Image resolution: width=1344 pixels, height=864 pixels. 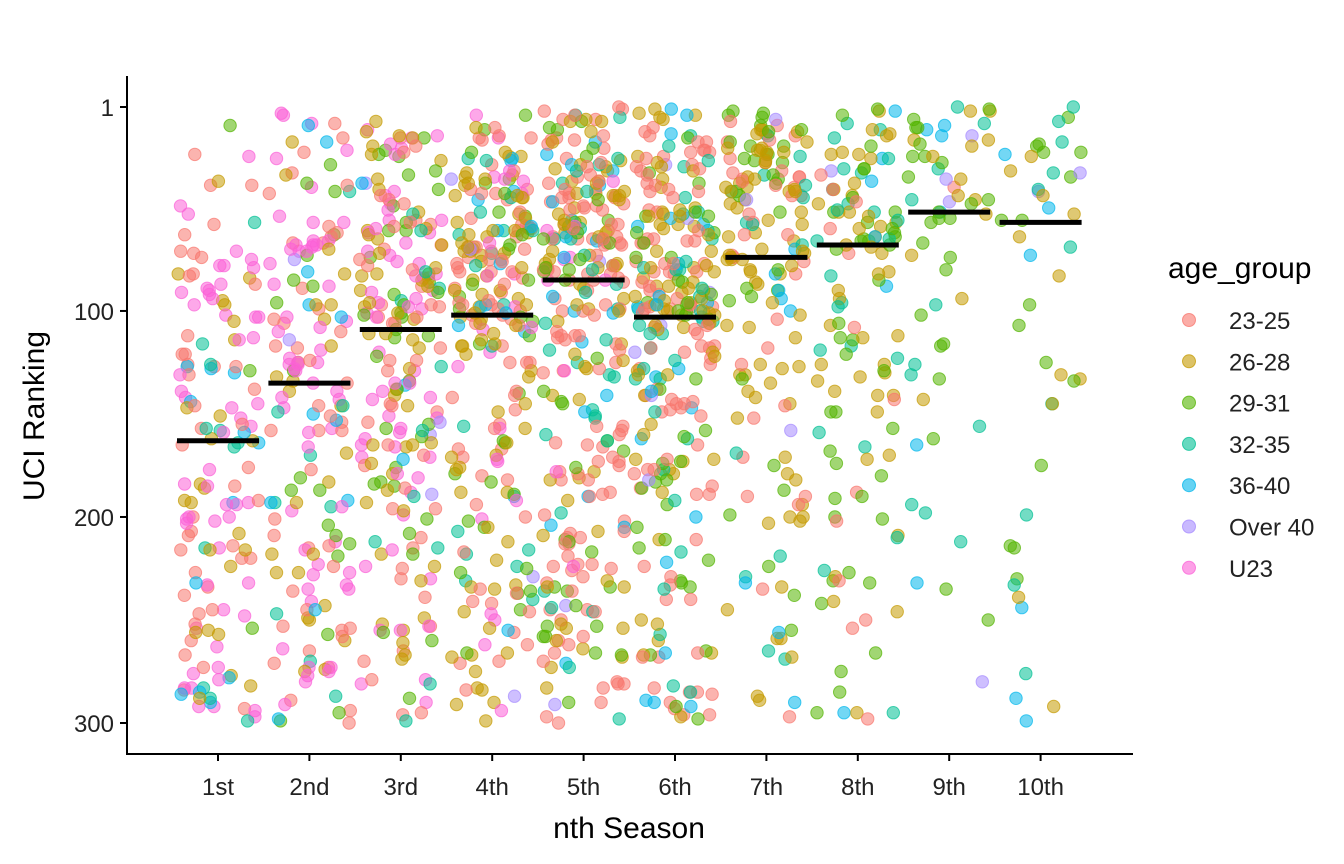 I want to click on legend-label: Over 40, so click(x=1271, y=528).